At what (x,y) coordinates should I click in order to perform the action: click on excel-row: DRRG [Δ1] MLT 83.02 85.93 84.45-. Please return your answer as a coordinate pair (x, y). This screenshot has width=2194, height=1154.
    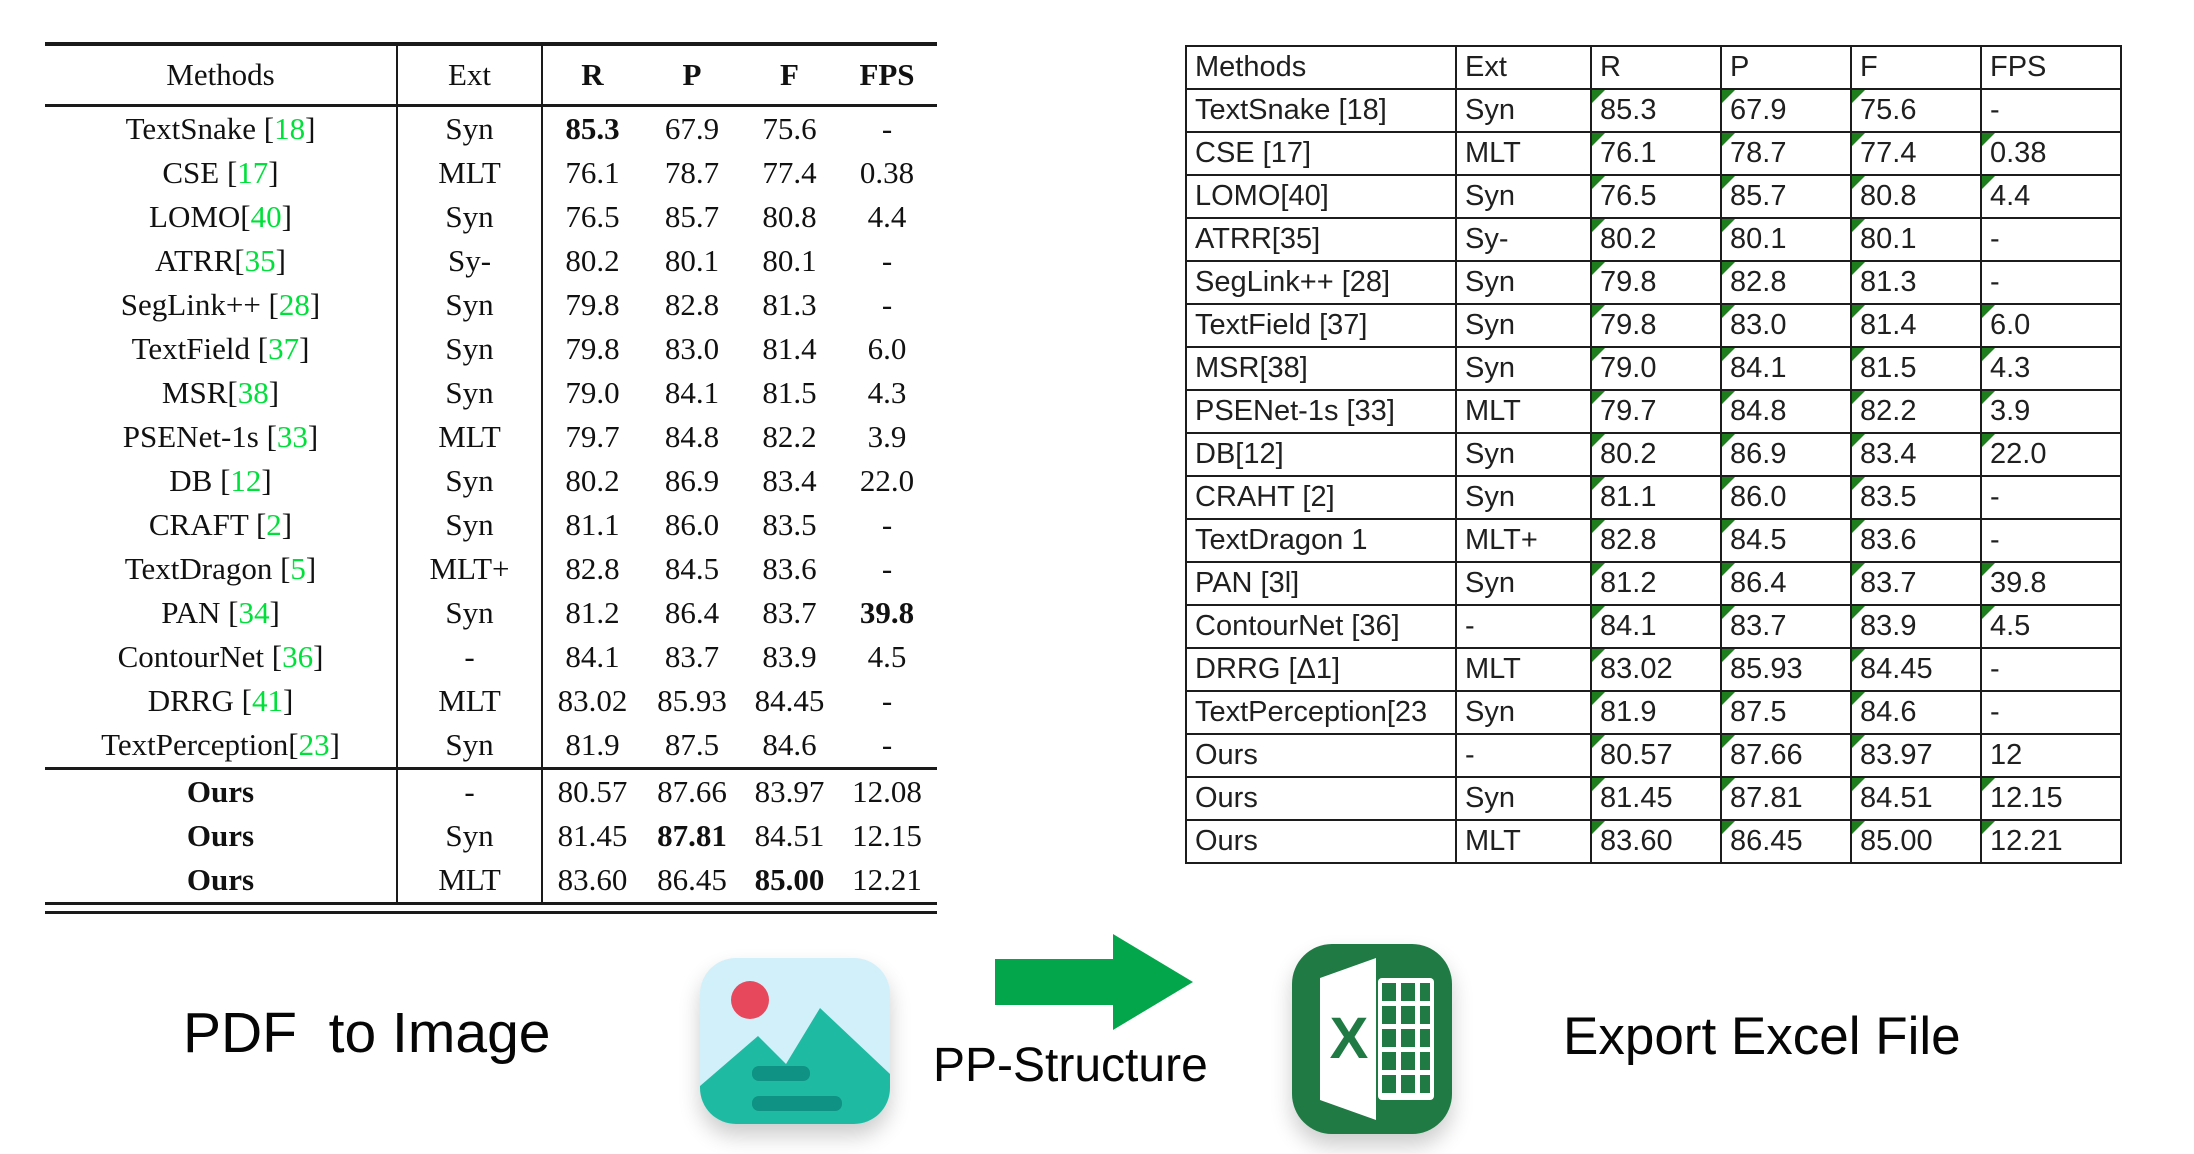
    Looking at the image, I should click on (1653, 669).